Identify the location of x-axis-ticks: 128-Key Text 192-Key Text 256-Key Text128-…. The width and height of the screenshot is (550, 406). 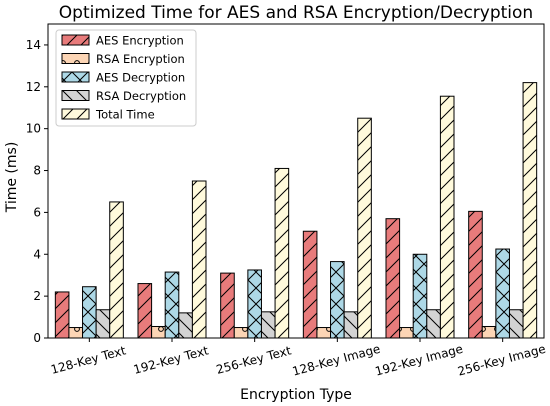
(298, 358).